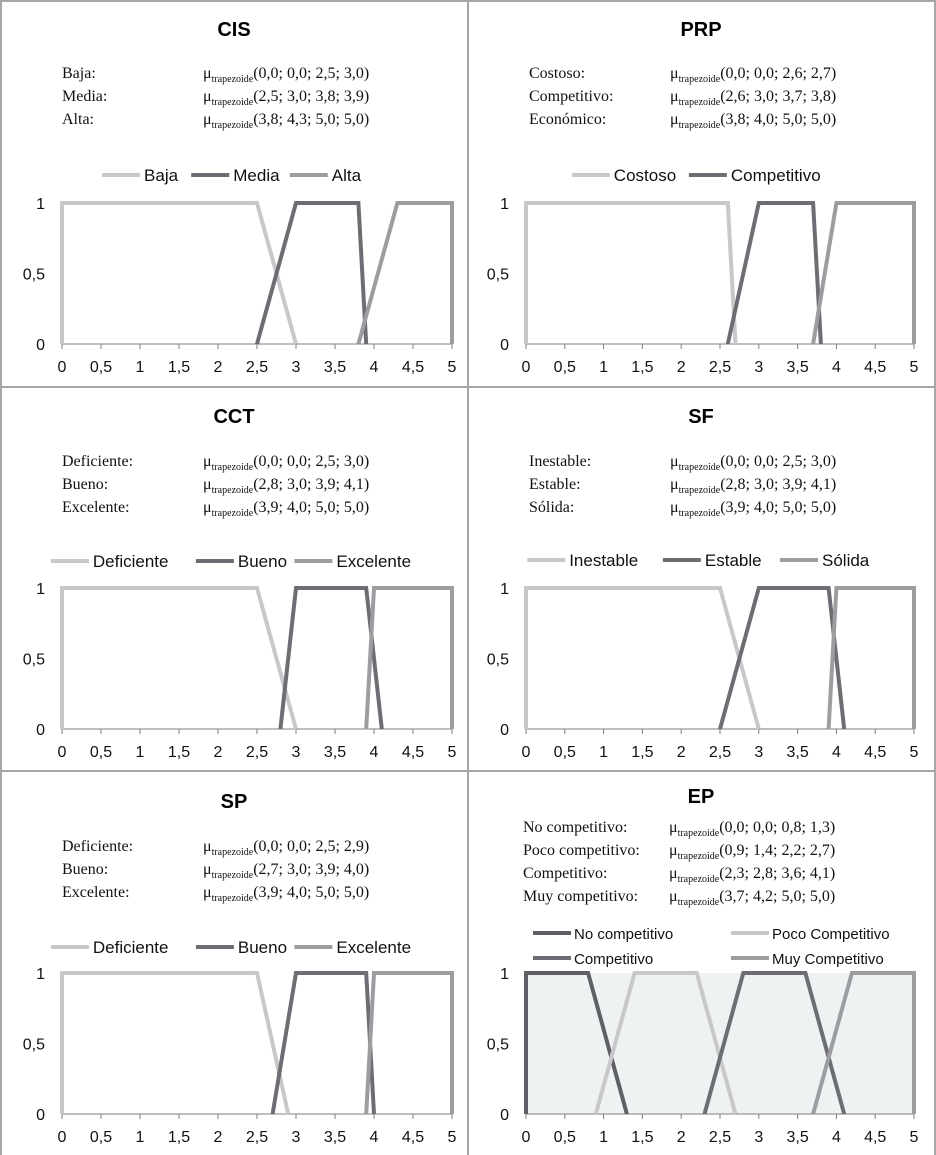 The width and height of the screenshot is (936, 1155). I want to click on chart-title: EP, so click(701, 797).